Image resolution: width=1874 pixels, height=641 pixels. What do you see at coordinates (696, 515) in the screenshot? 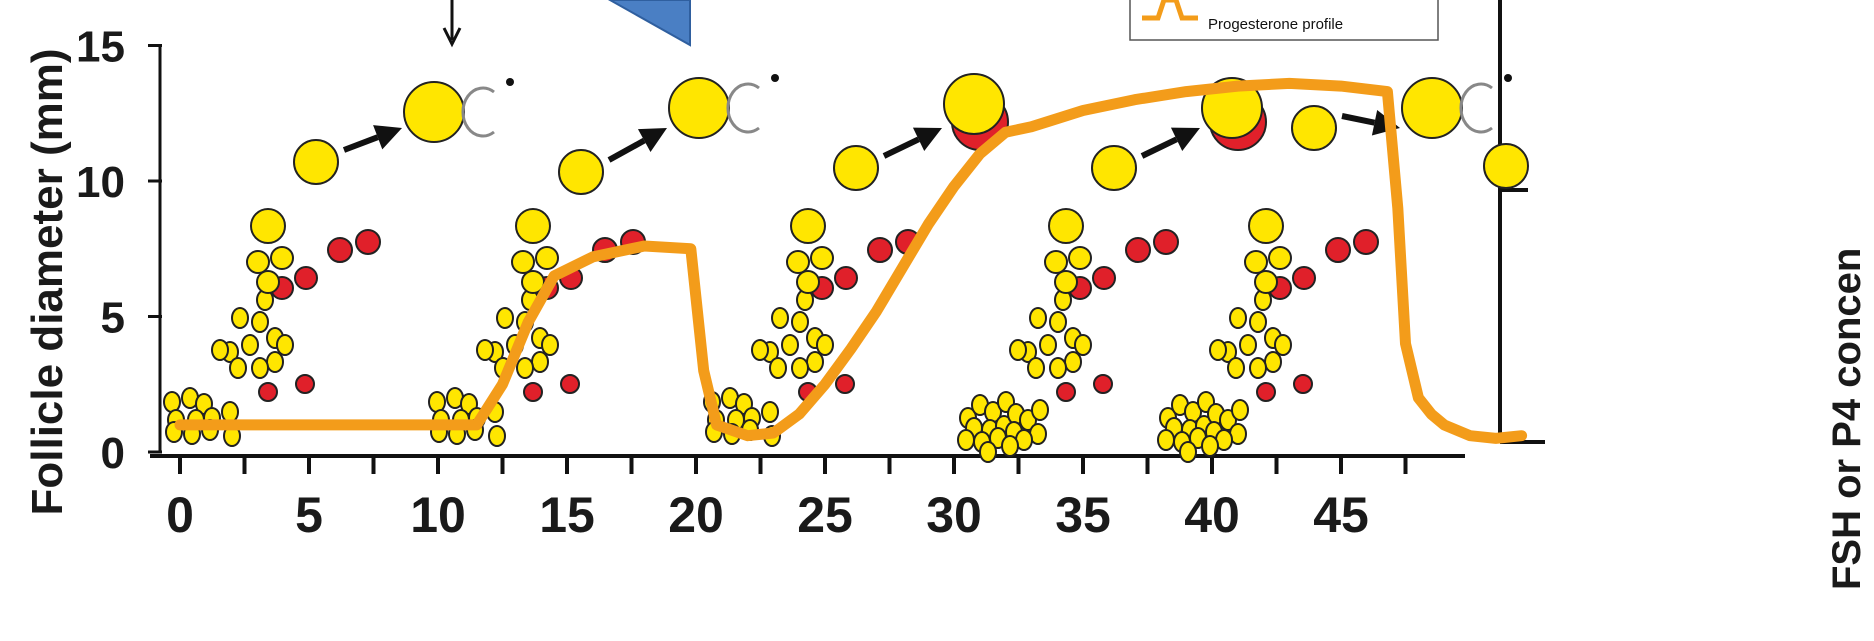
I see `x-tick-label: 20` at bounding box center [696, 515].